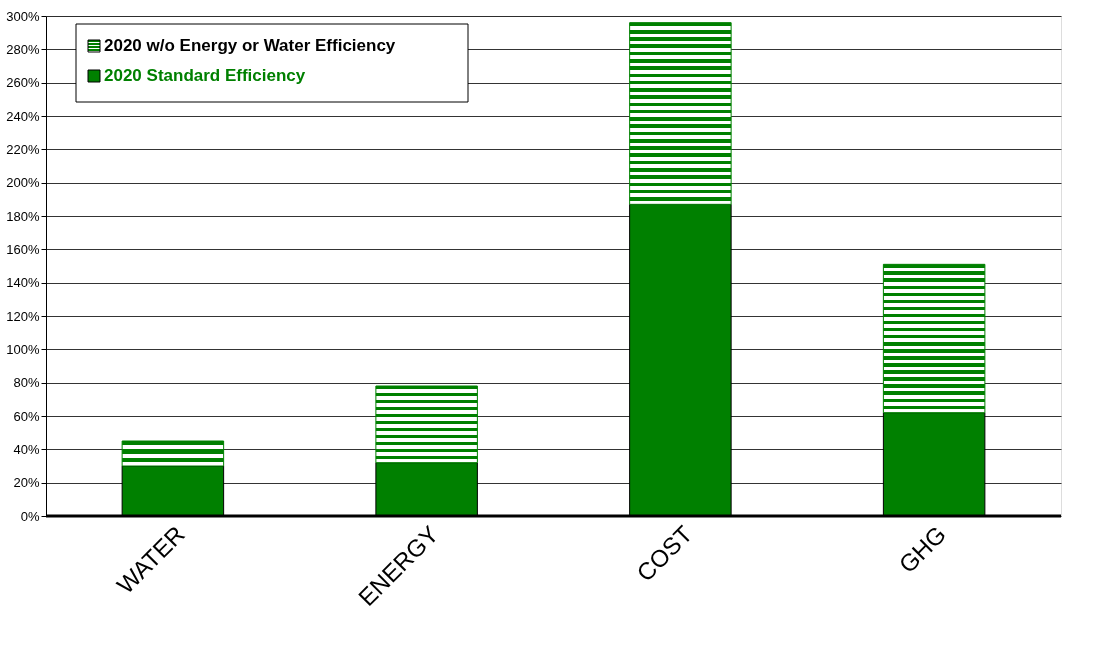  What do you see at coordinates (23, 16) in the screenshot?
I see `y-tick-label: 300%` at bounding box center [23, 16].